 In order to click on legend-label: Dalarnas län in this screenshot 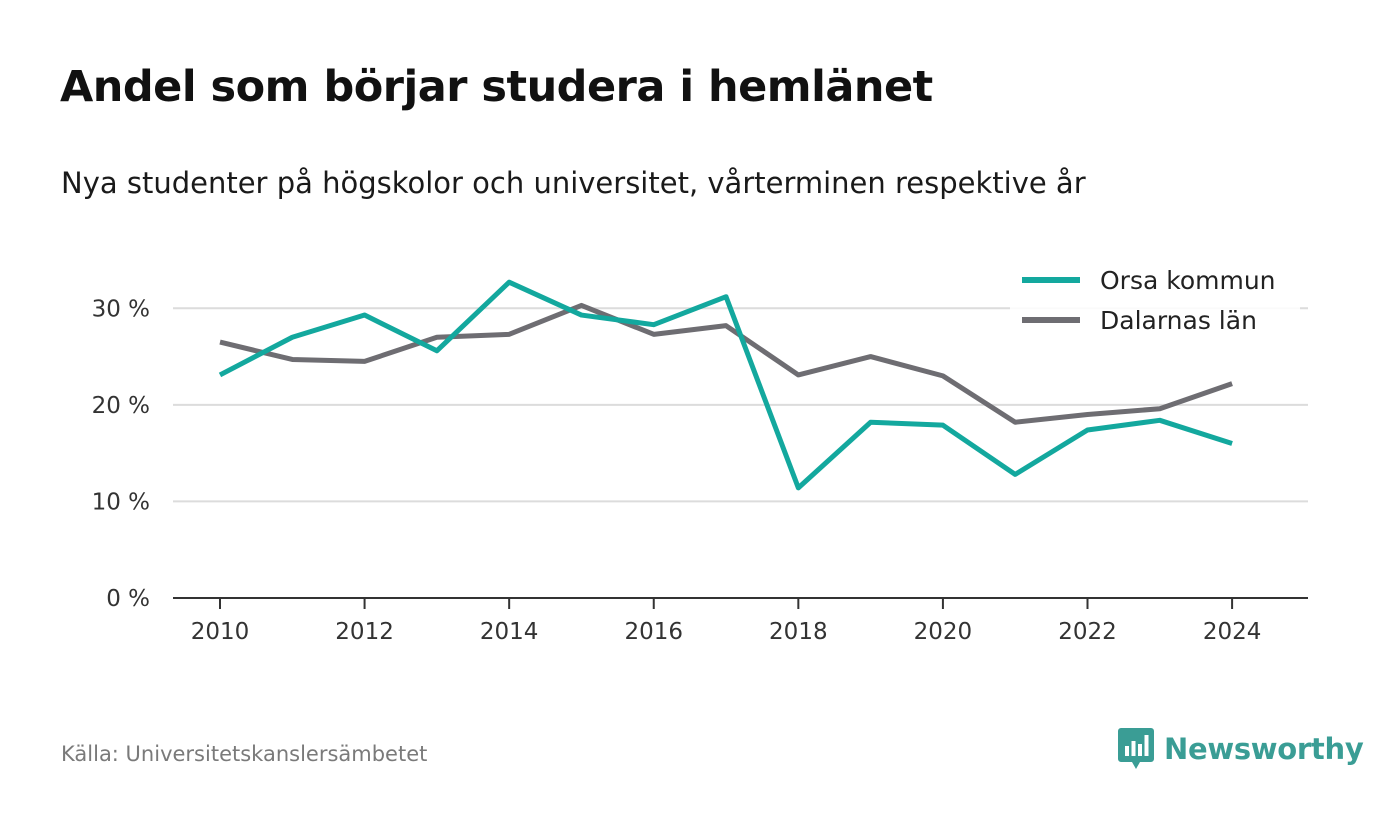, I will do `click(1178, 320)`.